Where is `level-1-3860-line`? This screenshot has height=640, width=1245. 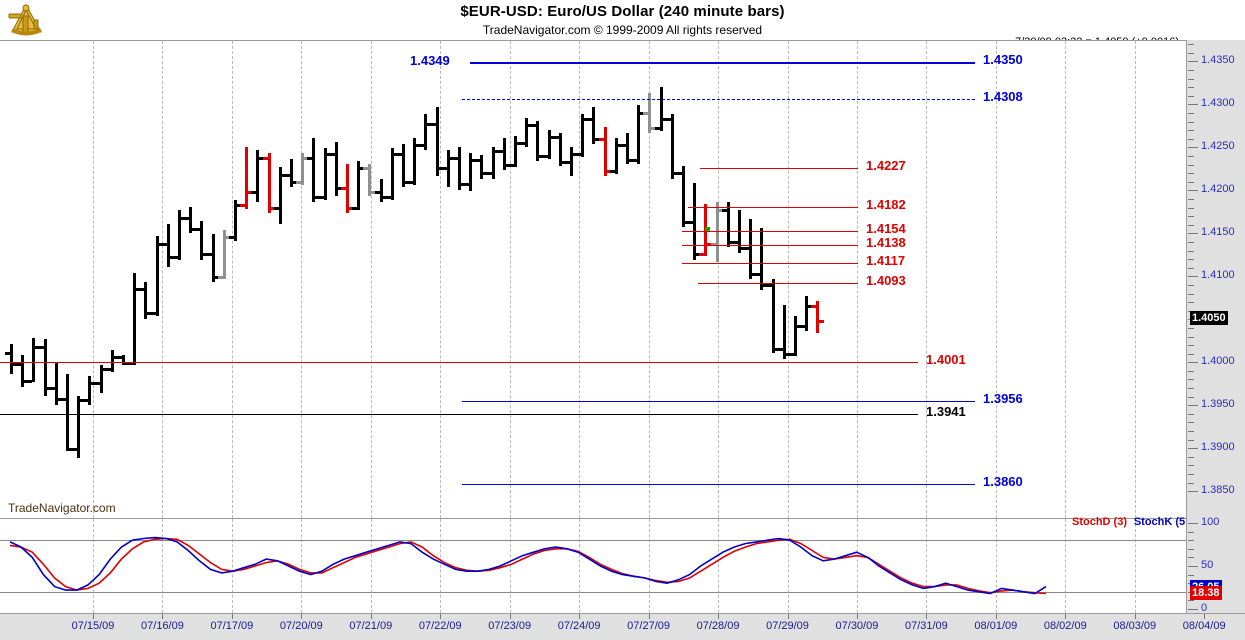 level-1-3860-line is located at coordinates (718, 484).